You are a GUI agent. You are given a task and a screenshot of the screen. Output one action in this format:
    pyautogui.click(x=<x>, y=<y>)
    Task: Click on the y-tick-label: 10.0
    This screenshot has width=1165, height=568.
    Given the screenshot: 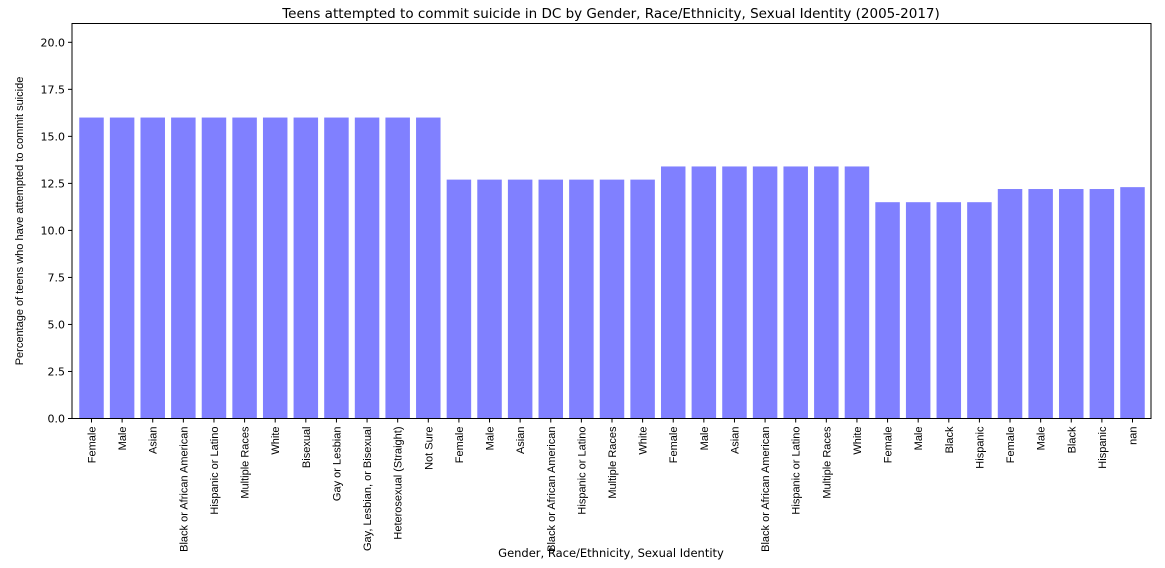 What is the action you would take?
    pyautogui.click(x=53, y=230)
    